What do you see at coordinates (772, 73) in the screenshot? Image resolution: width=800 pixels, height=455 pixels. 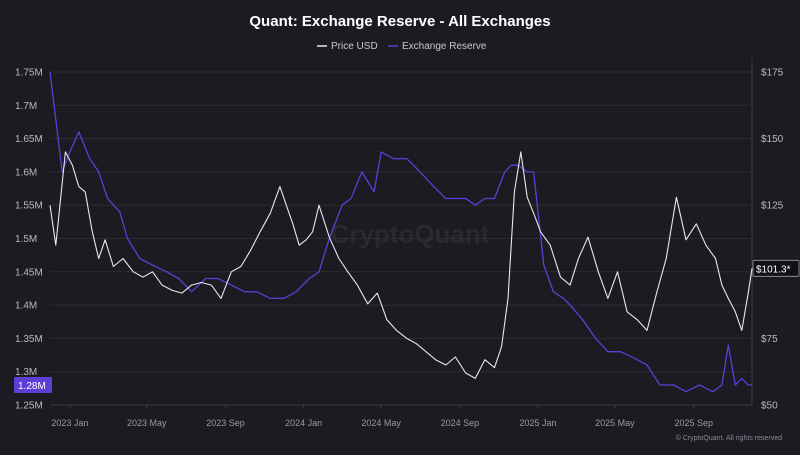 I see `right-tick-label: $175` at bounding box center [772, 73].